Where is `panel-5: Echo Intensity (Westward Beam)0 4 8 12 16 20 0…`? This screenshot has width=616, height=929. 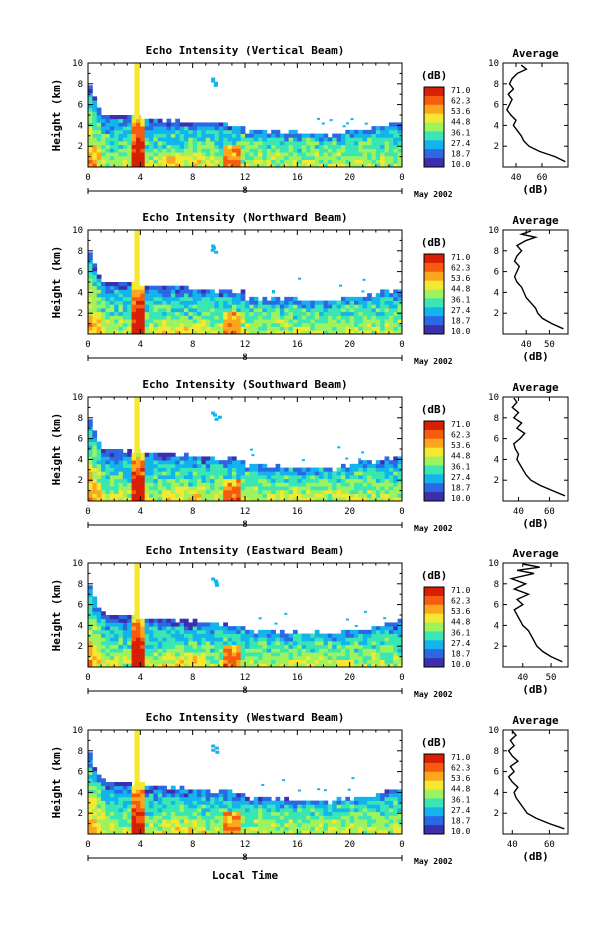 panel-5: Echo Intensity (Westward Beam)0 4 8 12 16 20 0… is located at coordinates (309, 788).